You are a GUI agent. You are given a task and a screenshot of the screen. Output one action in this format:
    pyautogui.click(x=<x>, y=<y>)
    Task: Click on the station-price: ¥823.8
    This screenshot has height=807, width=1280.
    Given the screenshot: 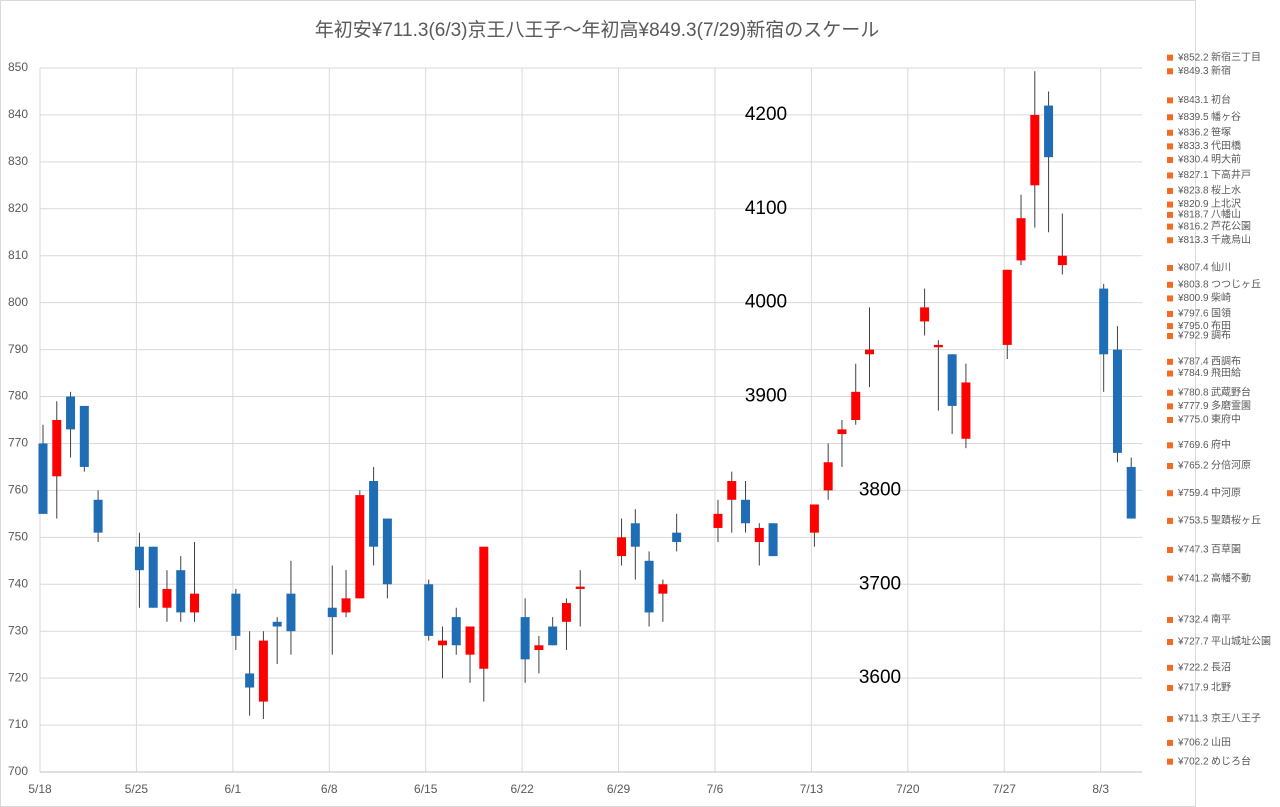 What is the action you would take?
    pyautogui.click(x=1193, y=191)
    